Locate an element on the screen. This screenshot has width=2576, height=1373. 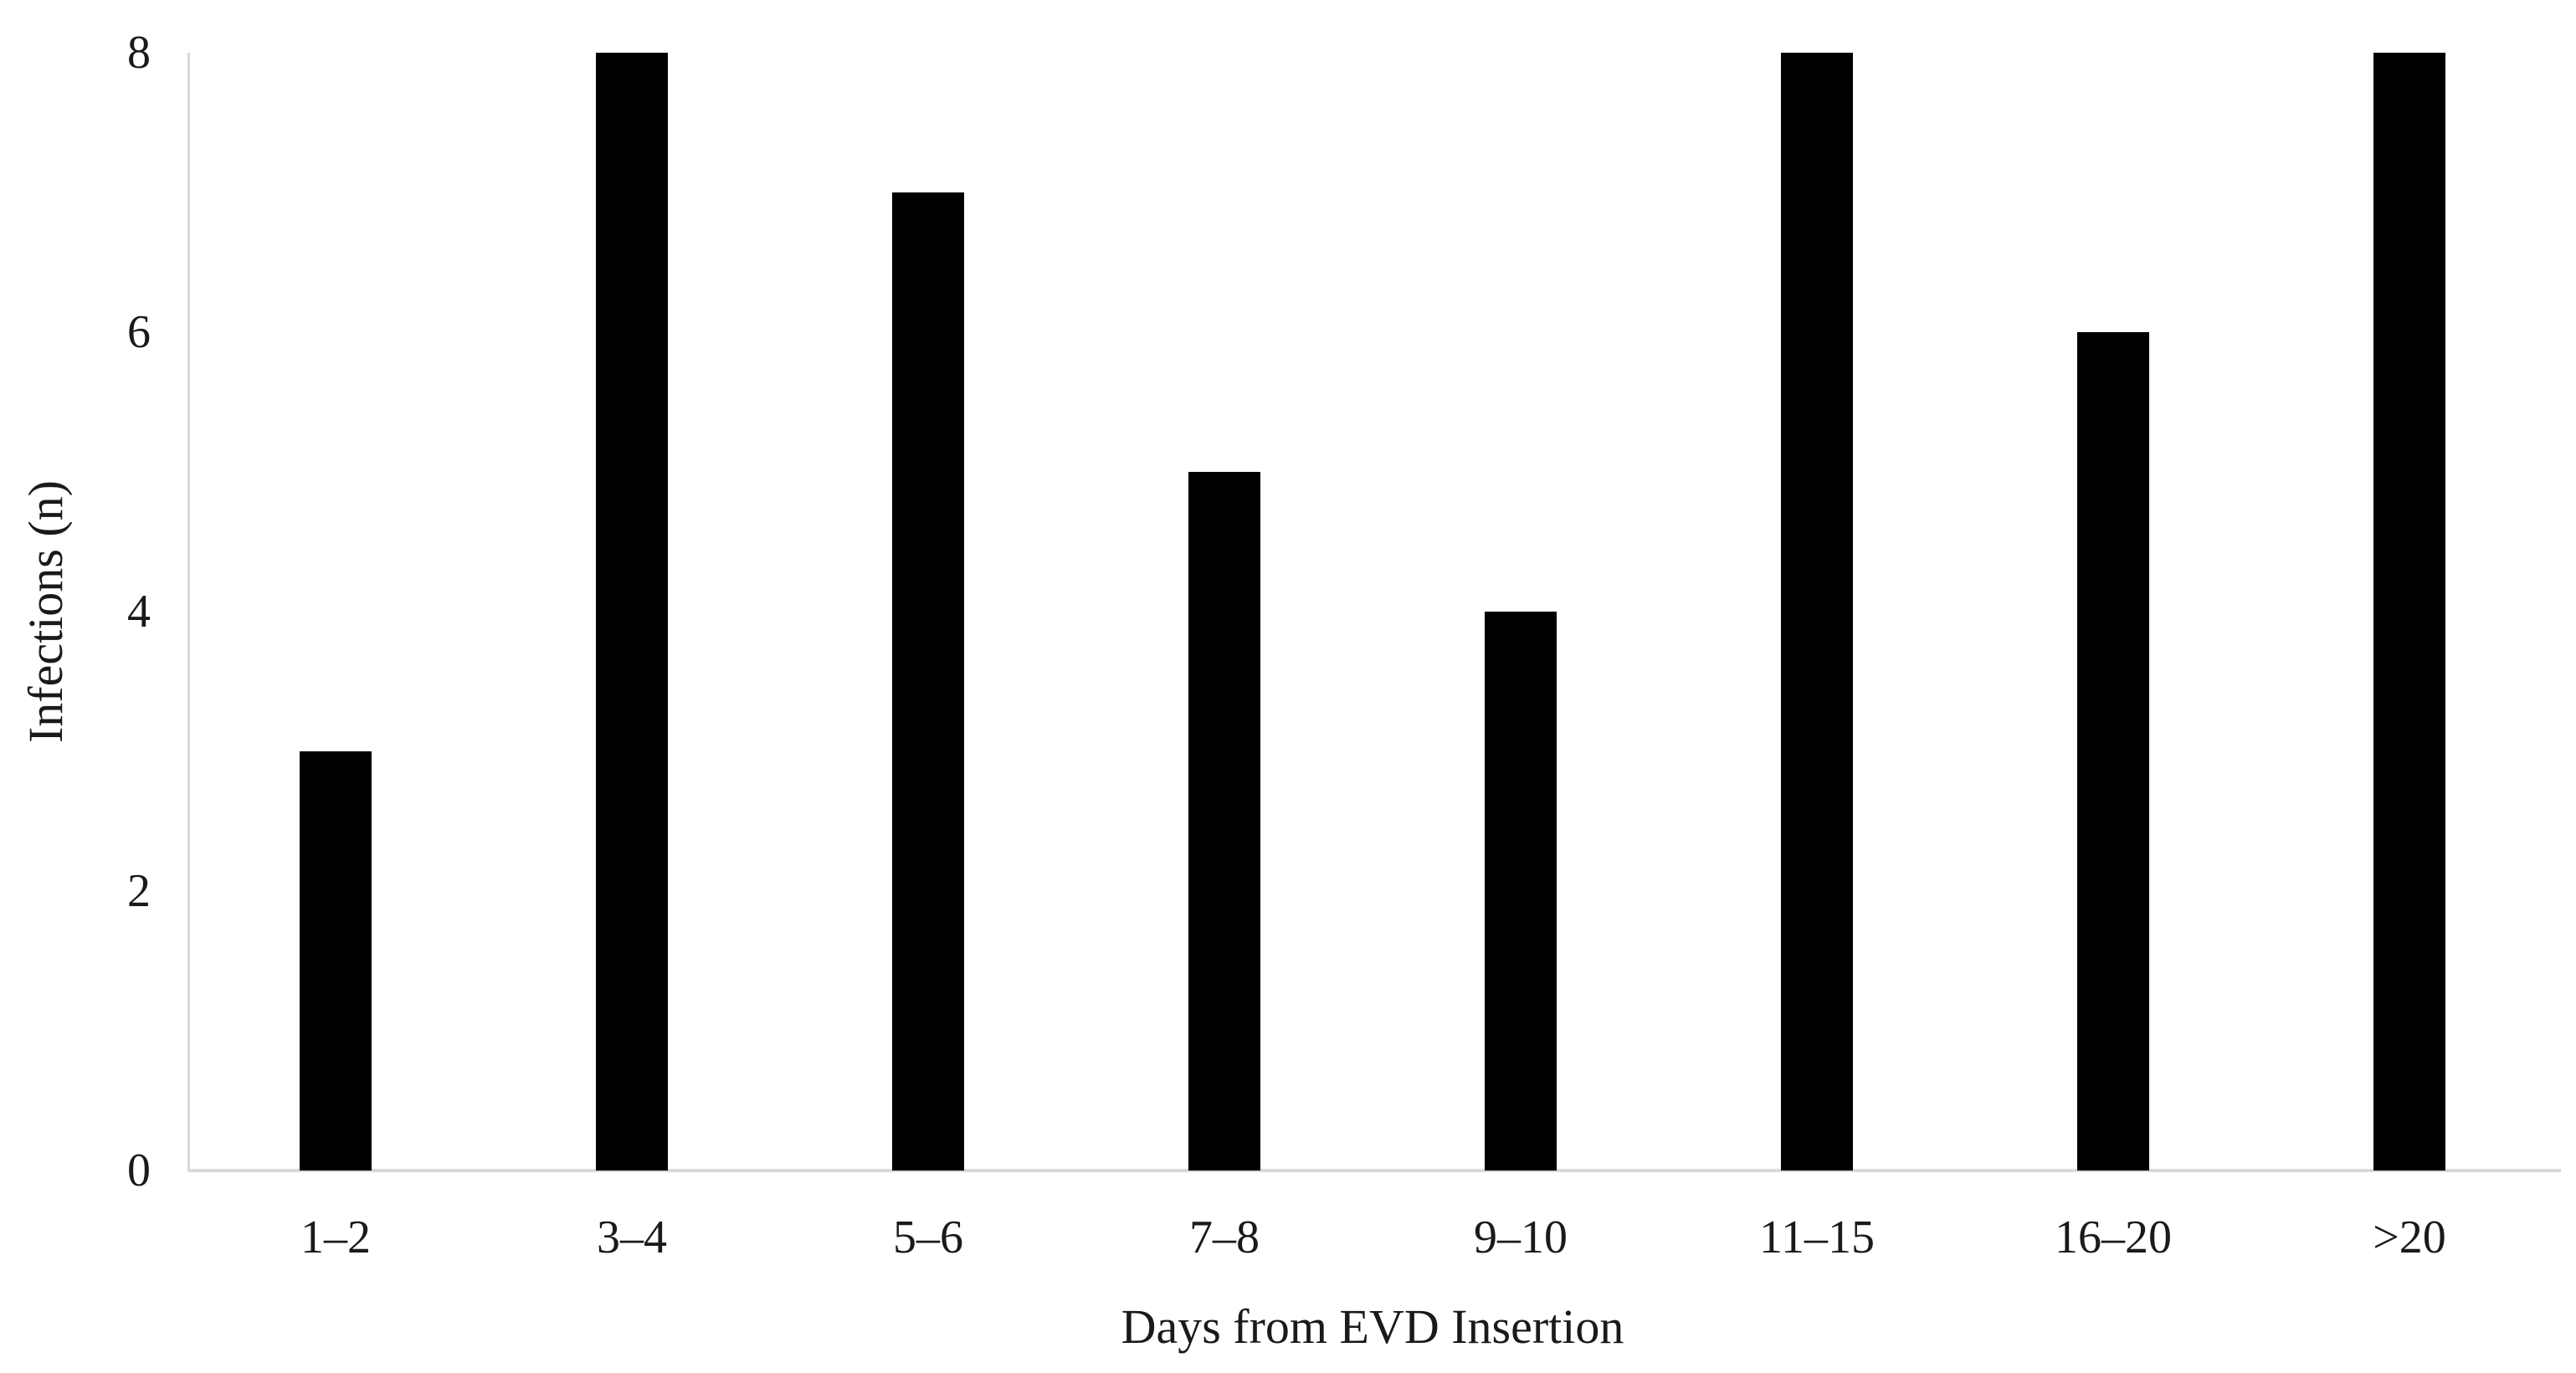
x-category-label: 9–10 is located at coordinates (1521, 1237).